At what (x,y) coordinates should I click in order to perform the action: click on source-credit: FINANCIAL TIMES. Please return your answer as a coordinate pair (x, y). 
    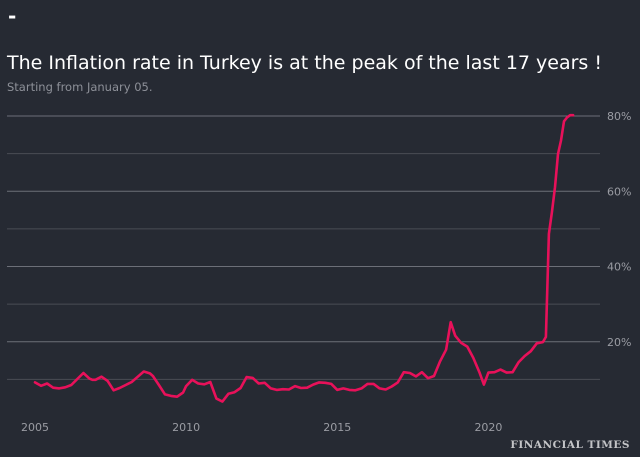
    Looking at the image, I should click on (570, 445).